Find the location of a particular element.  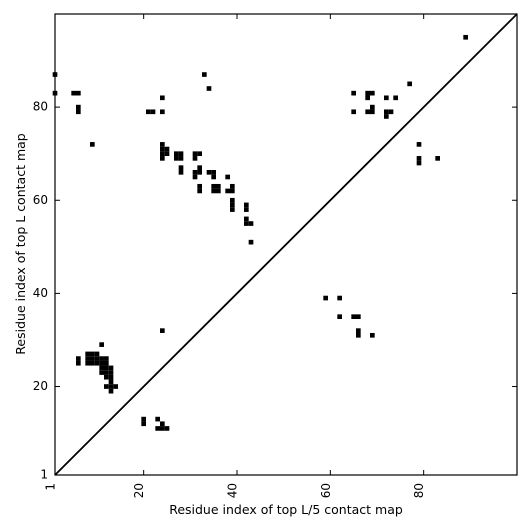

x-tick-label: 20 is located at coordinates (139, 490).